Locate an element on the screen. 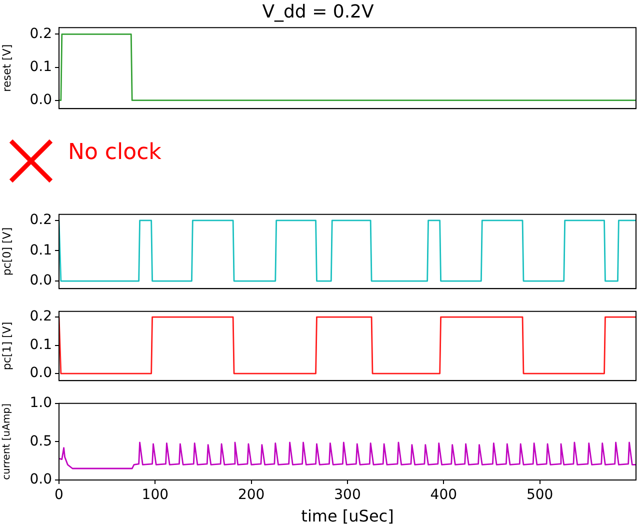  y-axis-title: pc[1] [V] is located at coordinates (7, 346).